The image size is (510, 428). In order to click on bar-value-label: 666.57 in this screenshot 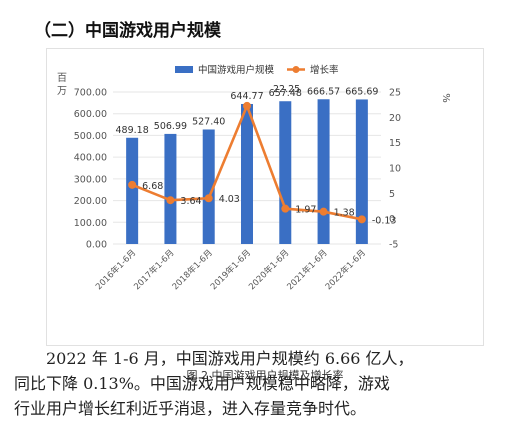, I will do `click(323, 91)`.